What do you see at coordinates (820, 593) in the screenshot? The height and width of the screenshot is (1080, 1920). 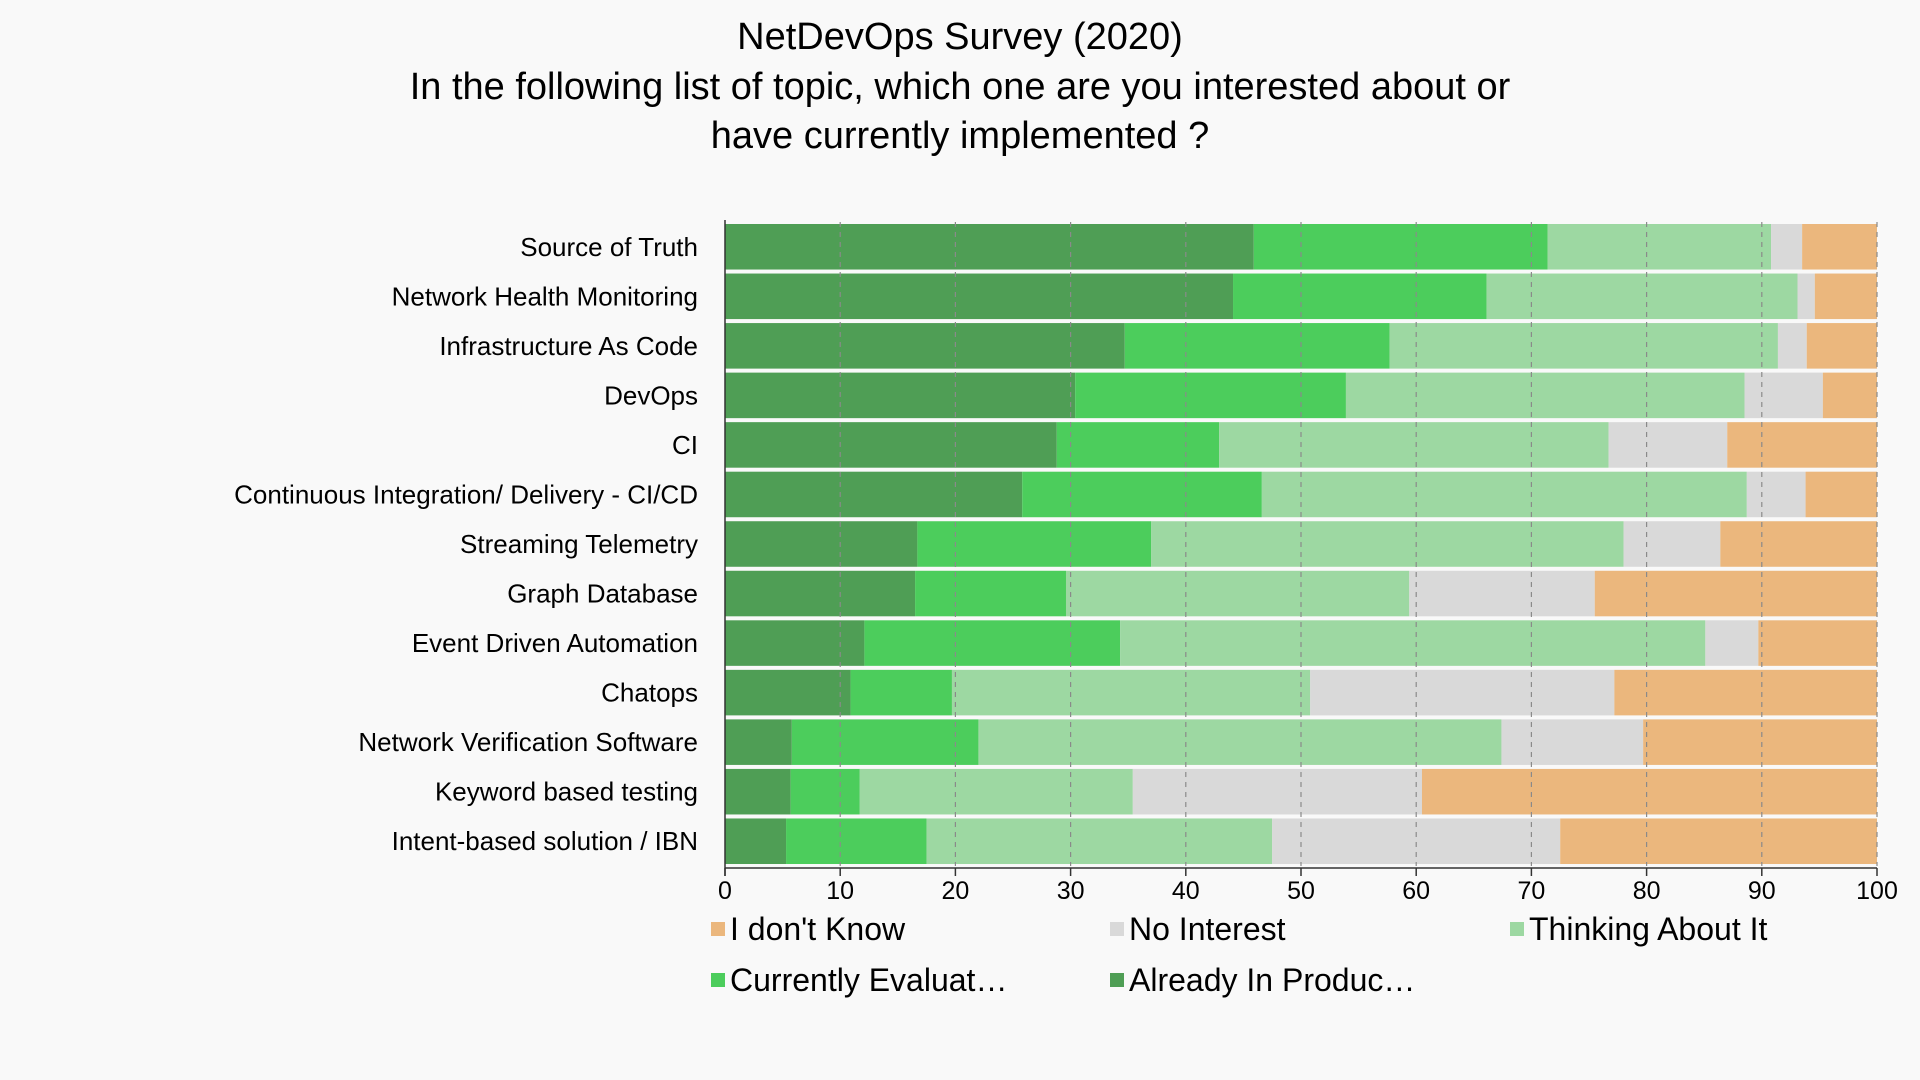 I see `bar-graph-database-already-in-produc` at bounding box center [820, 593].